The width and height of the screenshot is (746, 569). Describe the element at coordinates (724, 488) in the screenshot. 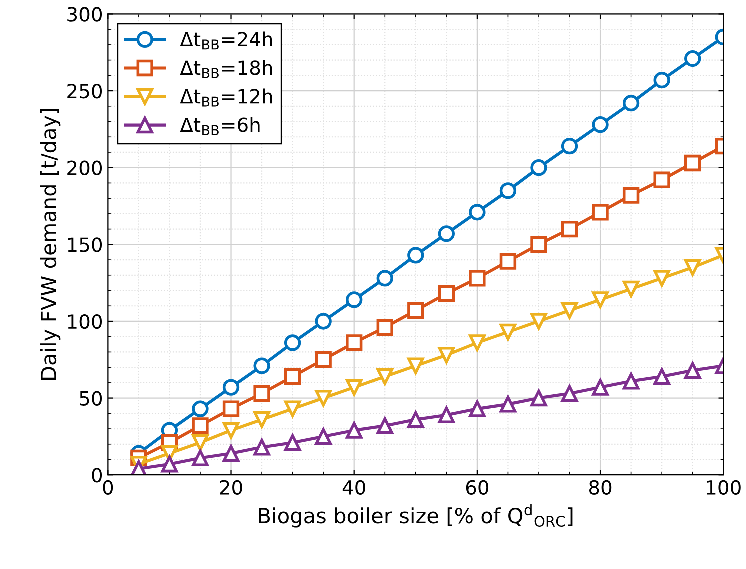

I see `x-tick-label: 100` at that location.